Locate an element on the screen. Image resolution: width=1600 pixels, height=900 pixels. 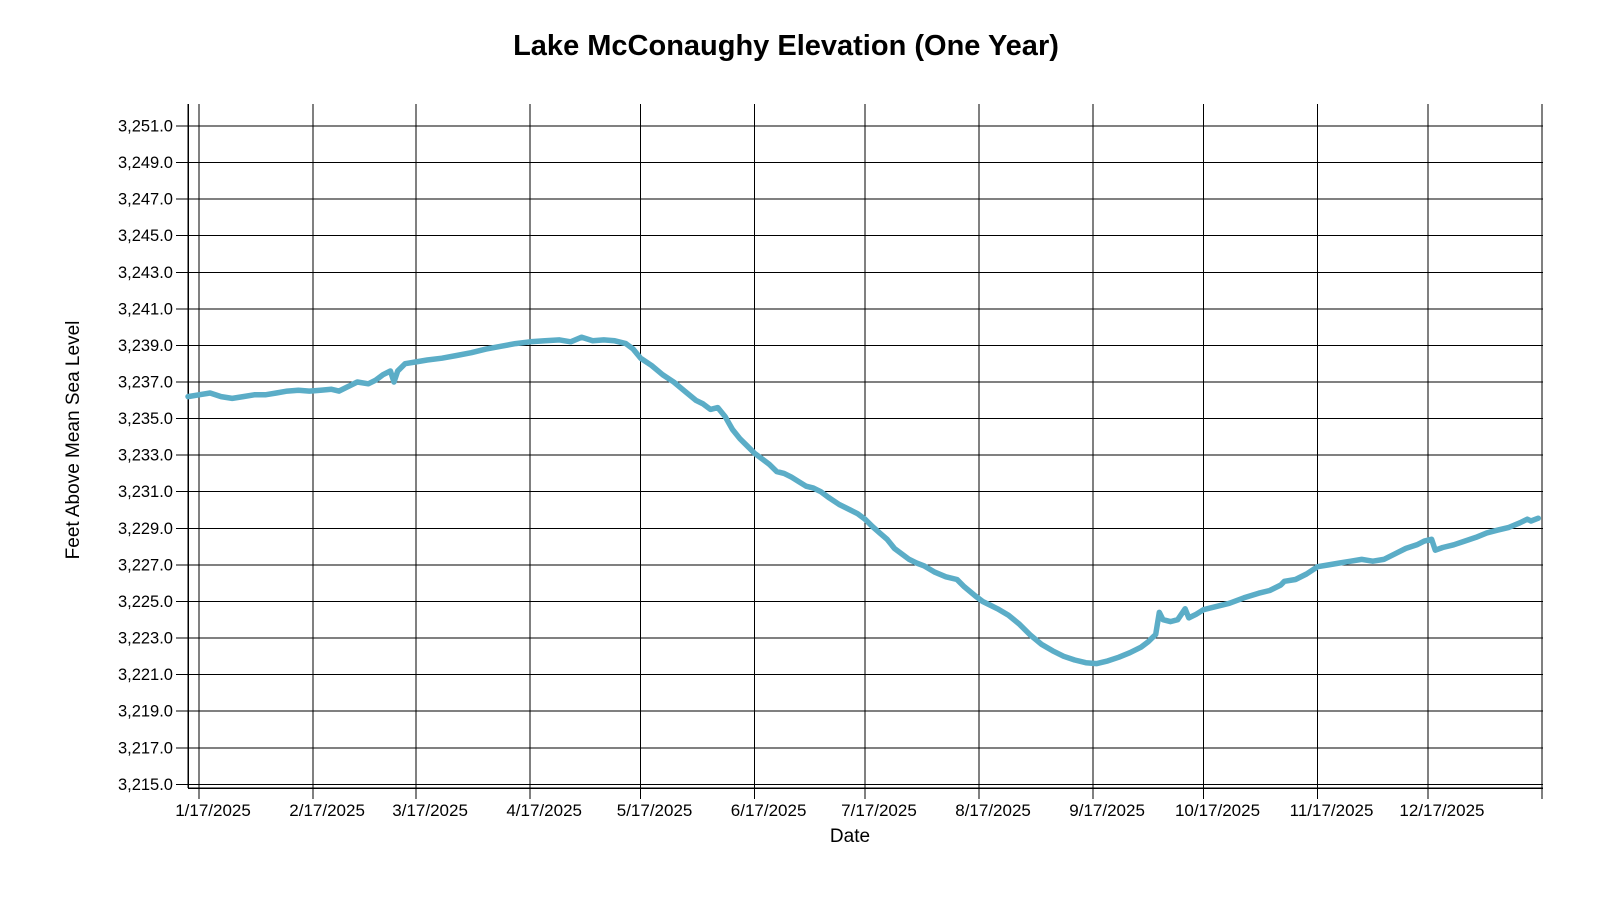
x-tick-label: 7/17/2025 is located at coordinates (879, 810).